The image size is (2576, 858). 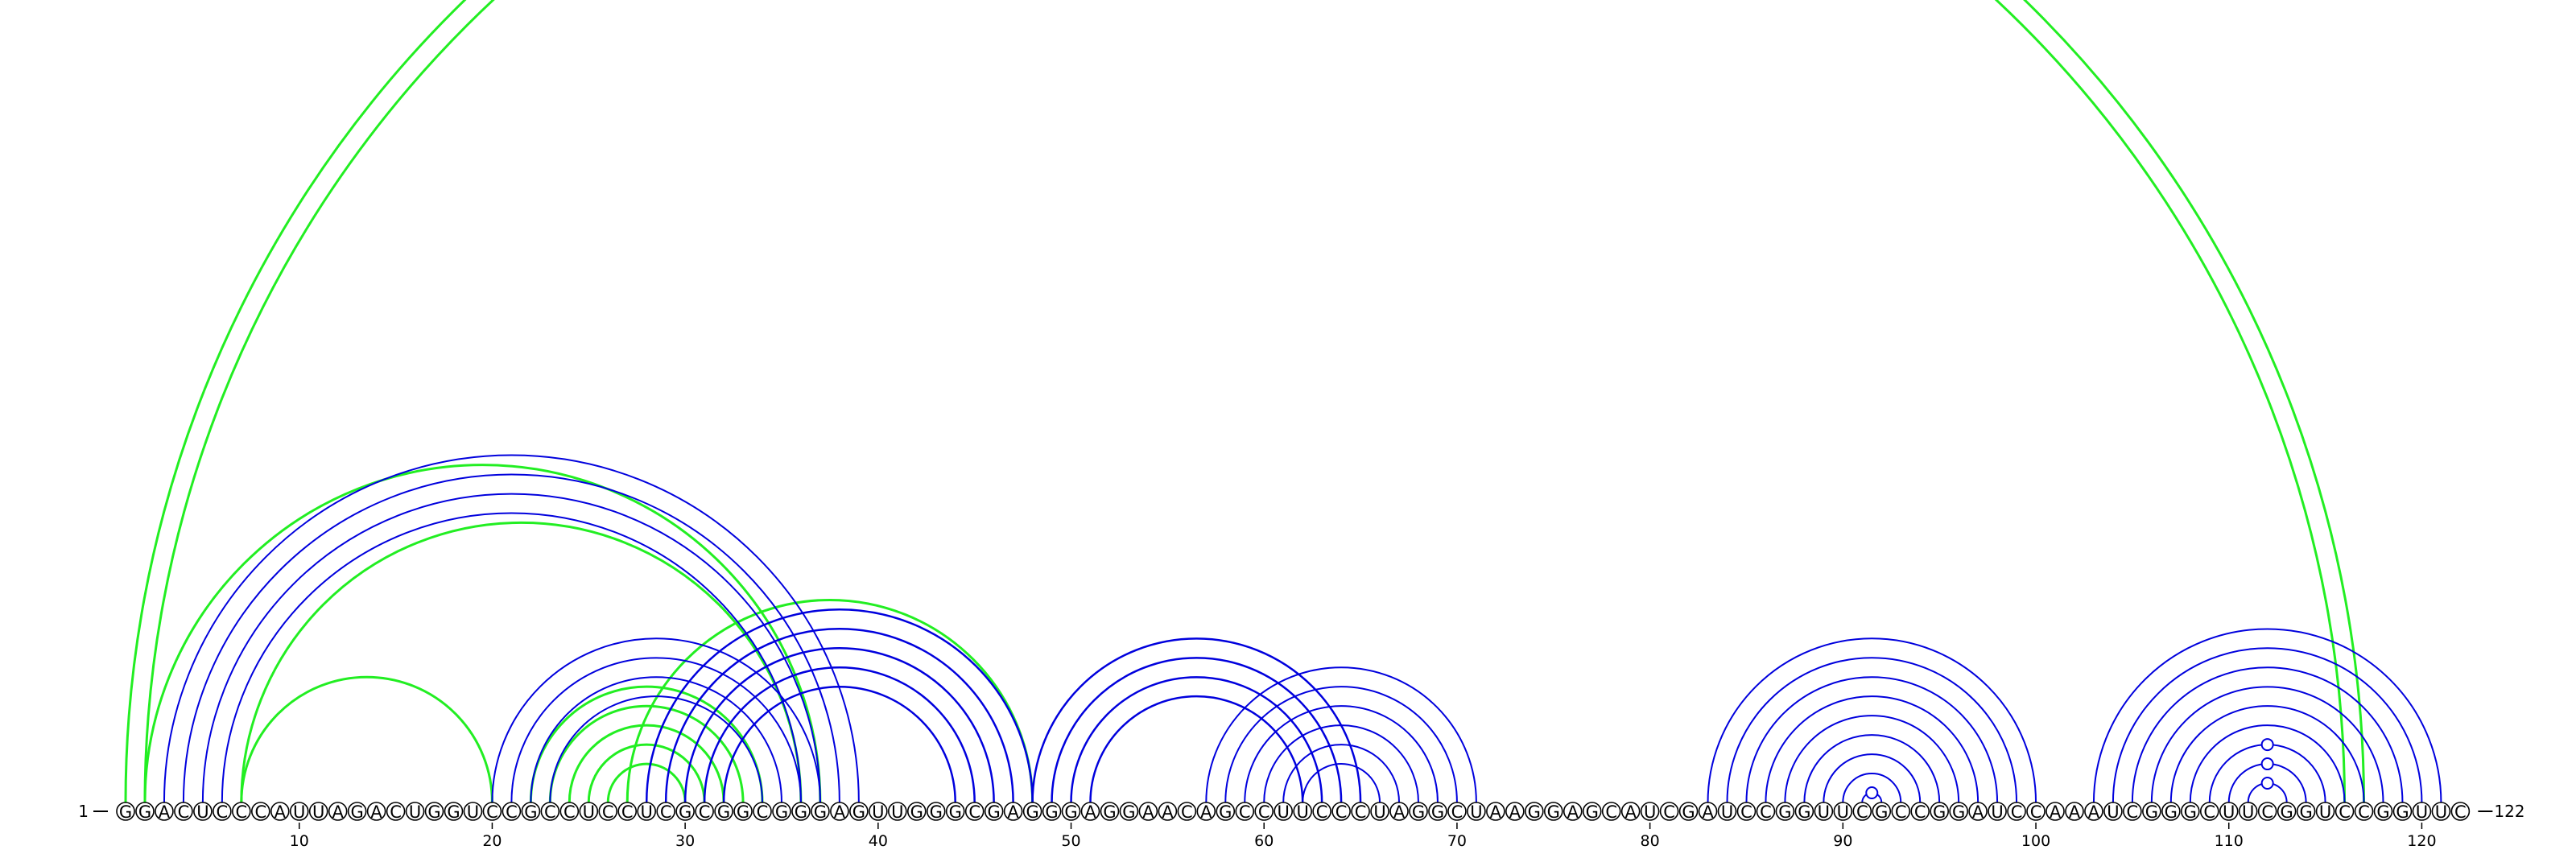 I want to click on nucleotide-54: A, so click(x=1148, y=812).